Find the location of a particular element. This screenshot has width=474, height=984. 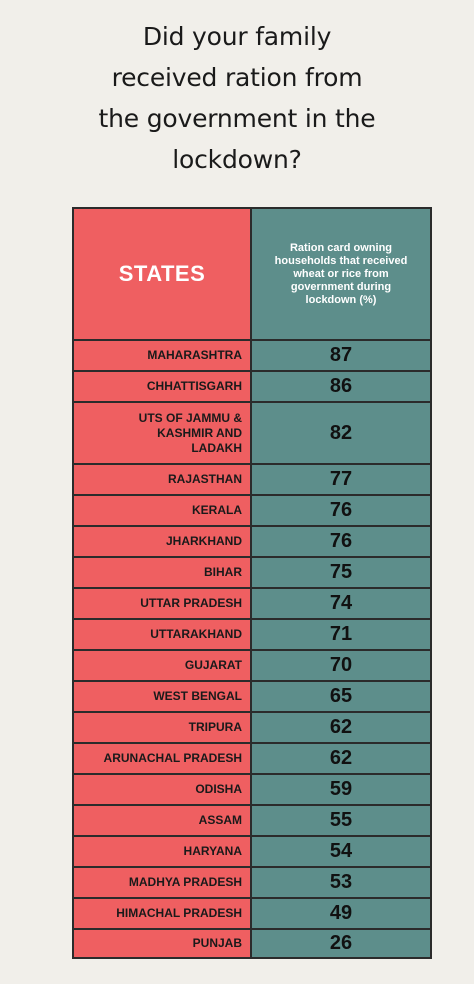

state-value: 70 is located at coordinates (342, 664).